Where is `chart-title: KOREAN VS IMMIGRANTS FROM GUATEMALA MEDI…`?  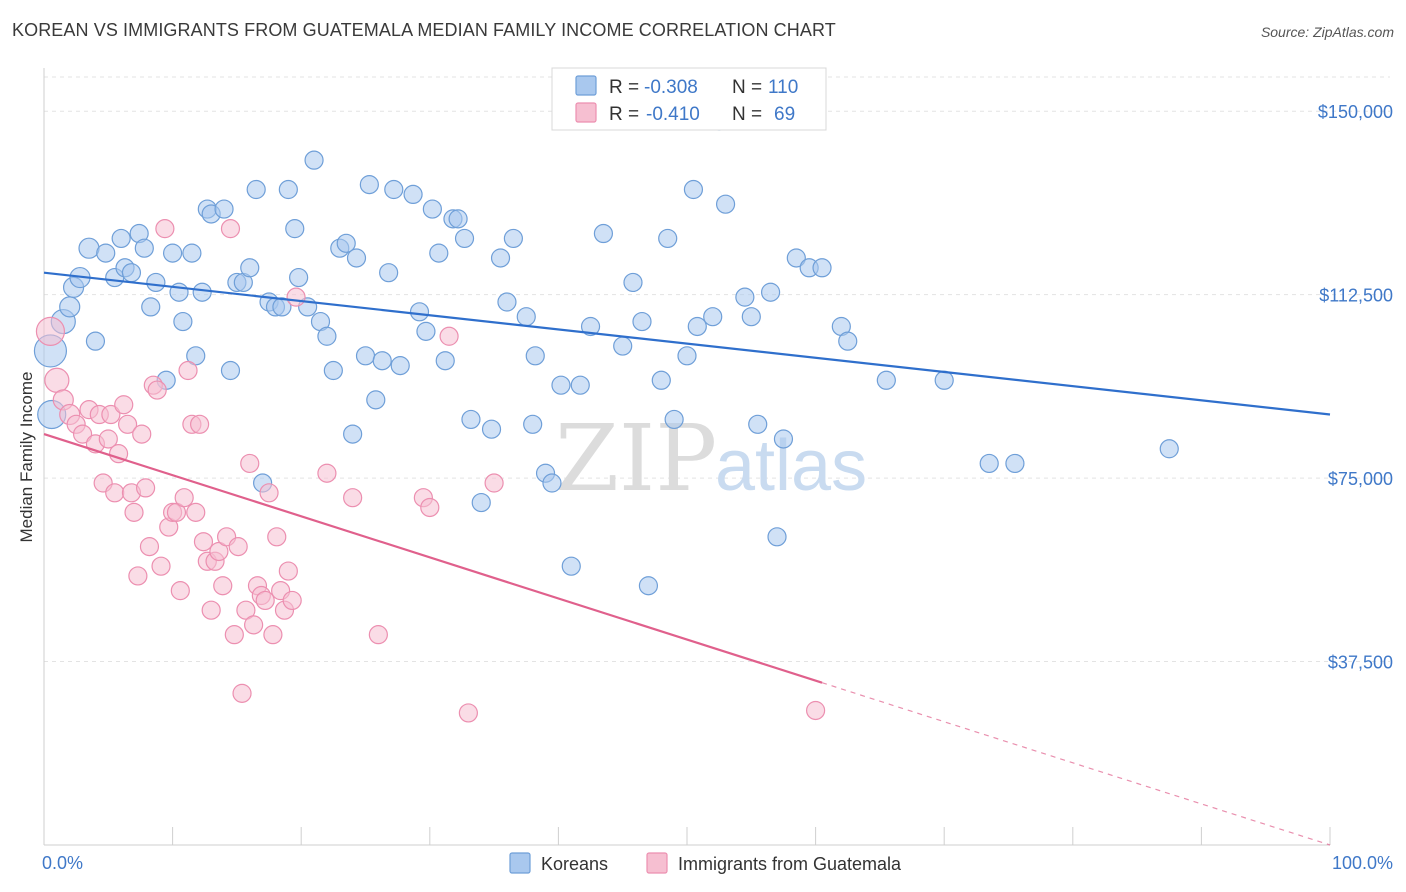
chart-title: KOREAN VS IMMIGRANTS FROM GUATEMALA MEDI… is located at coordinates (424, 30).